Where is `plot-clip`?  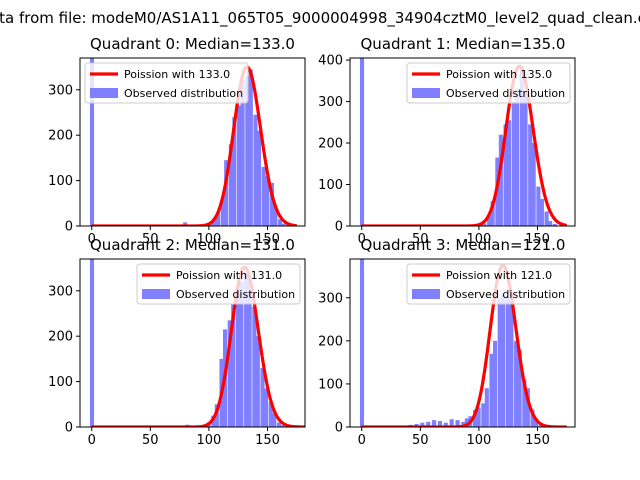 plot-clip is located at coordinates (463, 343).